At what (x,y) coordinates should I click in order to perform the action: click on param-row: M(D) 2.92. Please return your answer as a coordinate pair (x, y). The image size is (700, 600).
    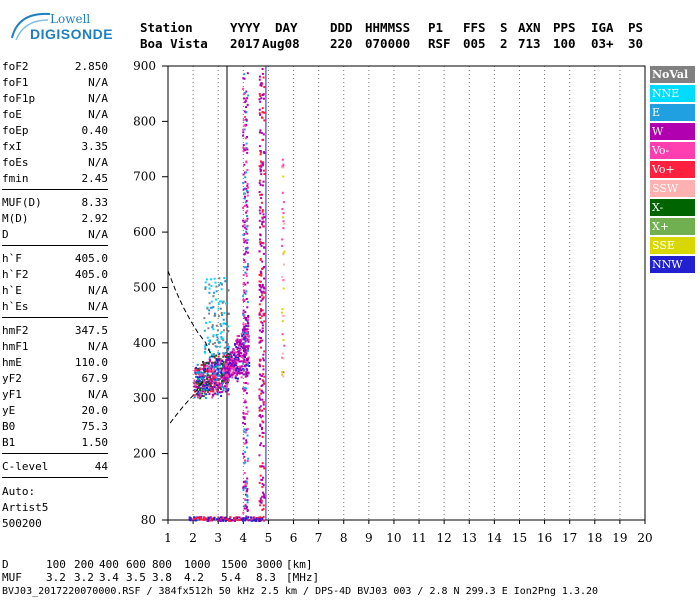
    Looking at the image, I should click on (55, 220).